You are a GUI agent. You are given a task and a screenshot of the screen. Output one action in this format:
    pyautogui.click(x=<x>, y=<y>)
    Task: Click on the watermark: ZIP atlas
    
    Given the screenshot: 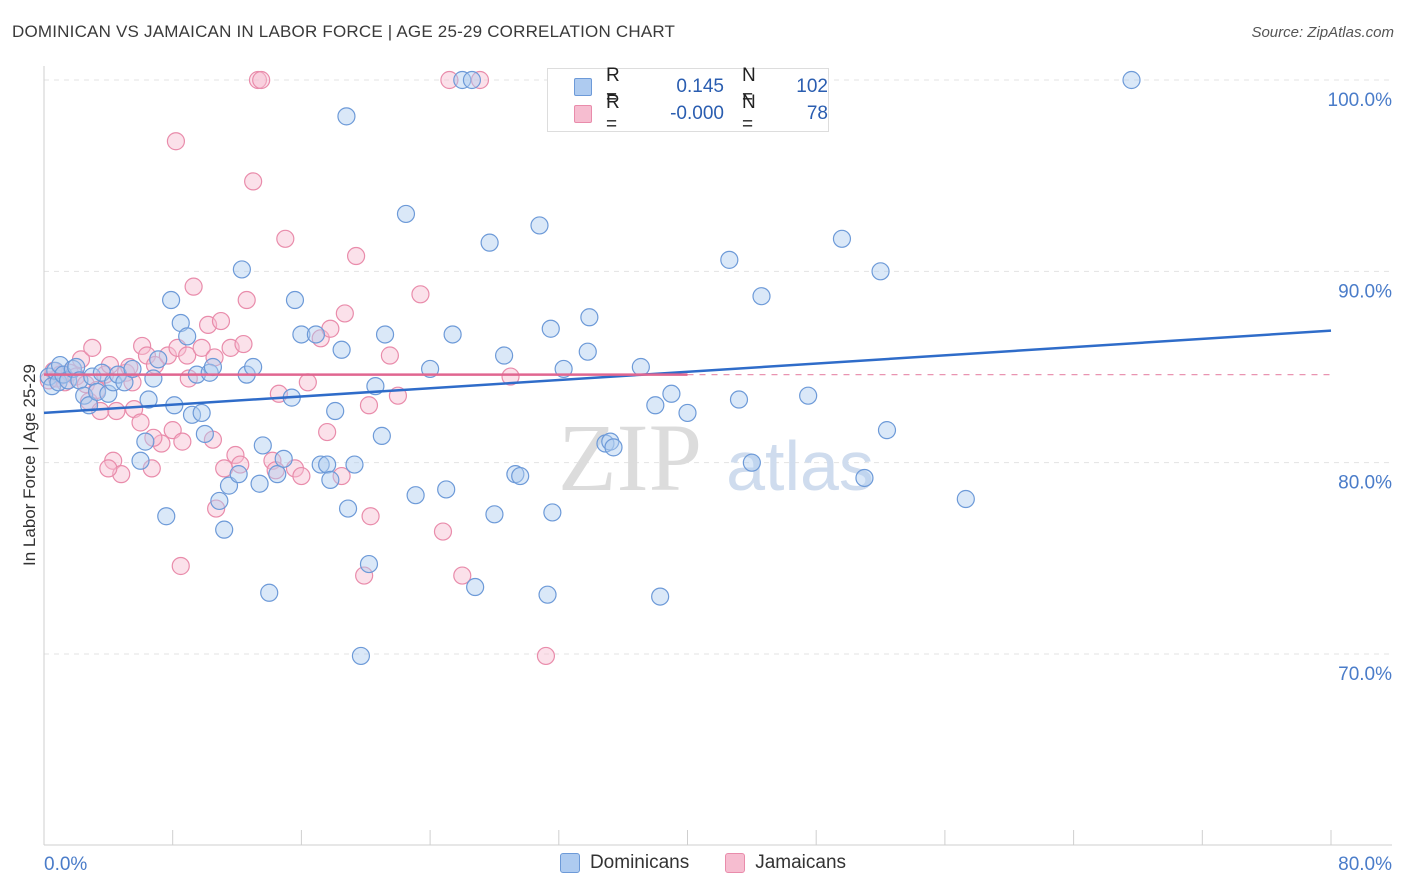 What is the action you would take?
    pyautogui.click(x=716, y=457)
    